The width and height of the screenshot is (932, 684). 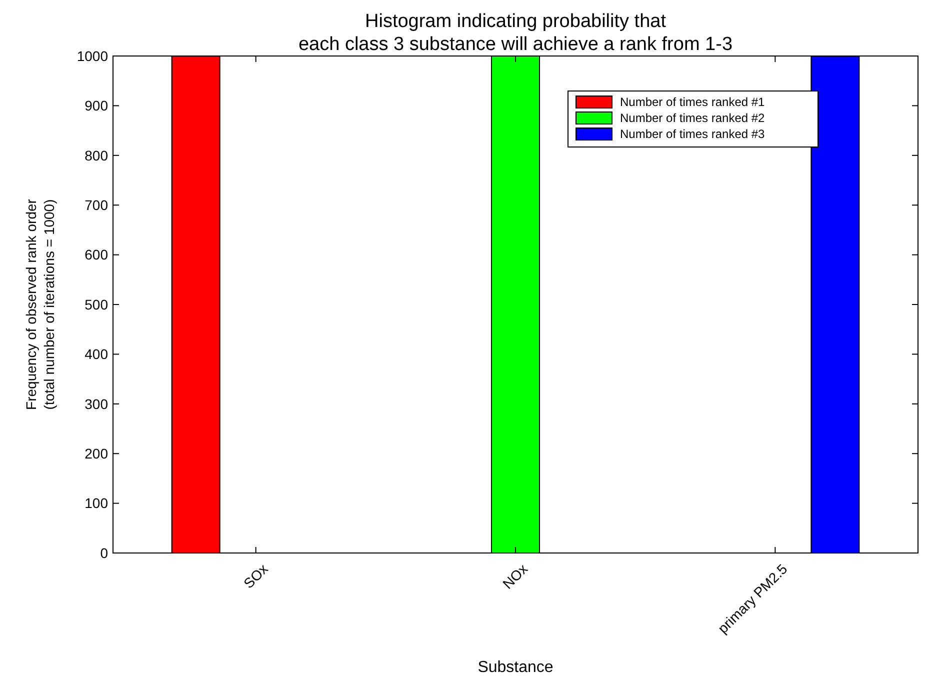 I want to click on y-tick-label: 400, so click(x=96, y=354).